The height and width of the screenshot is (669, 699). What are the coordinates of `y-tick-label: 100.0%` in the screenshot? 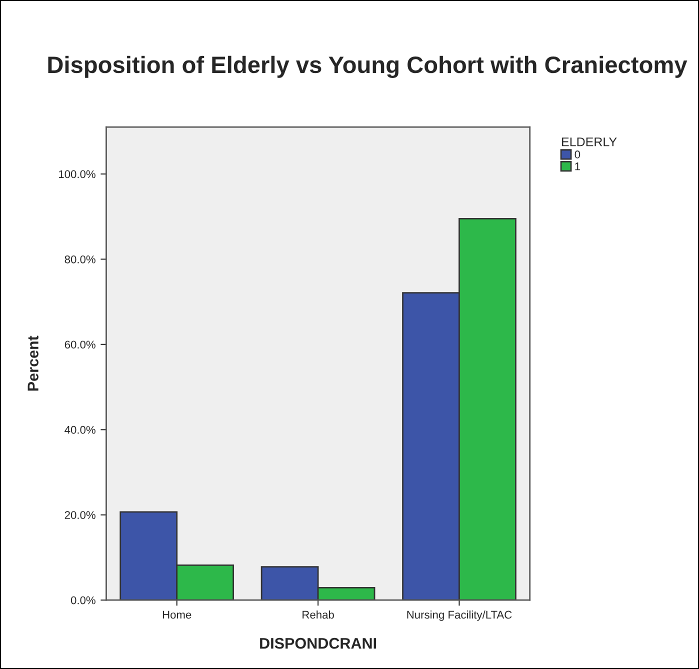 It's located at (77, 174).